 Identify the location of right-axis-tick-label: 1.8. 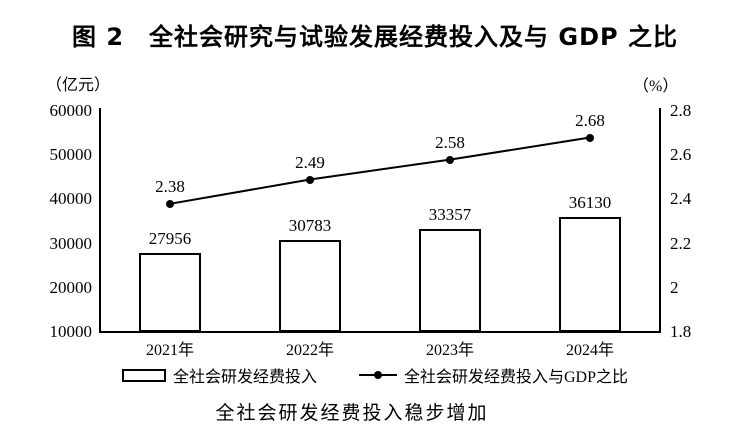
(681, 331).